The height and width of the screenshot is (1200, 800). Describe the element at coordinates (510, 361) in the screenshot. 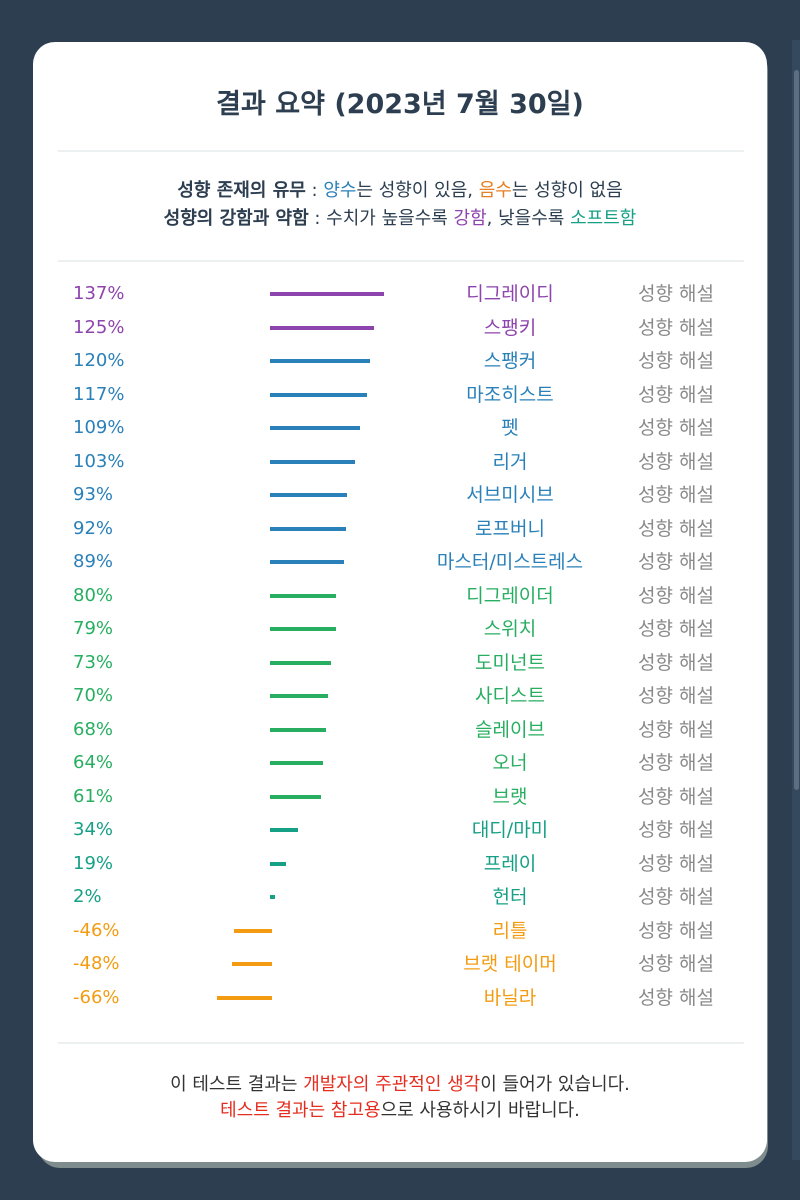

I see `category-label: 스팽커` at that location.